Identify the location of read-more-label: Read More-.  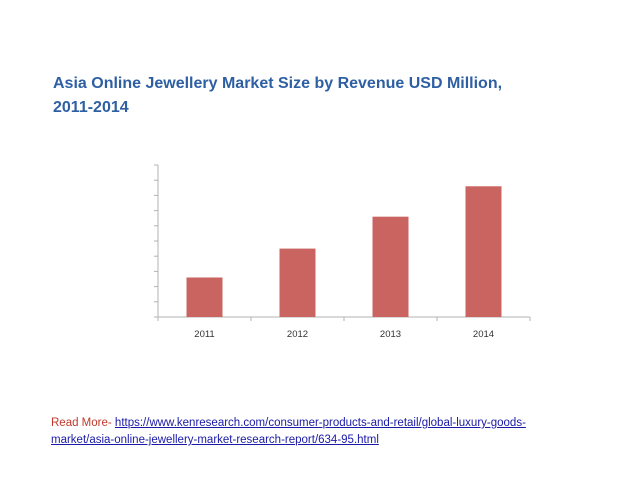
(81, 423).